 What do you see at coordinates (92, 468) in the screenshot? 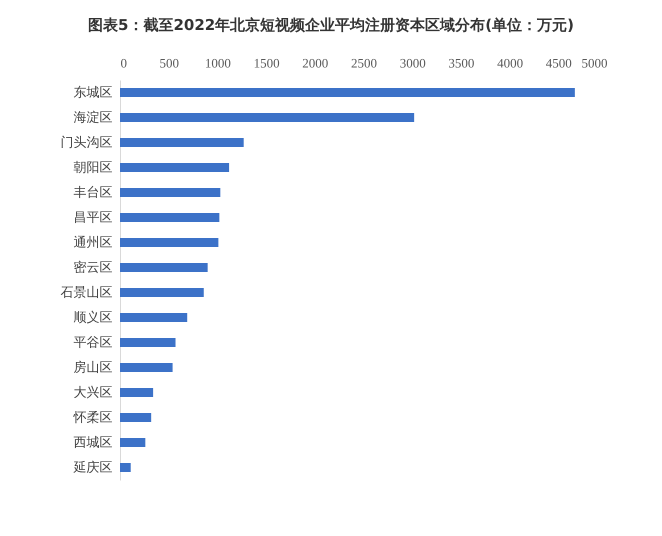
I see `y-tick-label: 延庆区` at bounding box center [92, 468].